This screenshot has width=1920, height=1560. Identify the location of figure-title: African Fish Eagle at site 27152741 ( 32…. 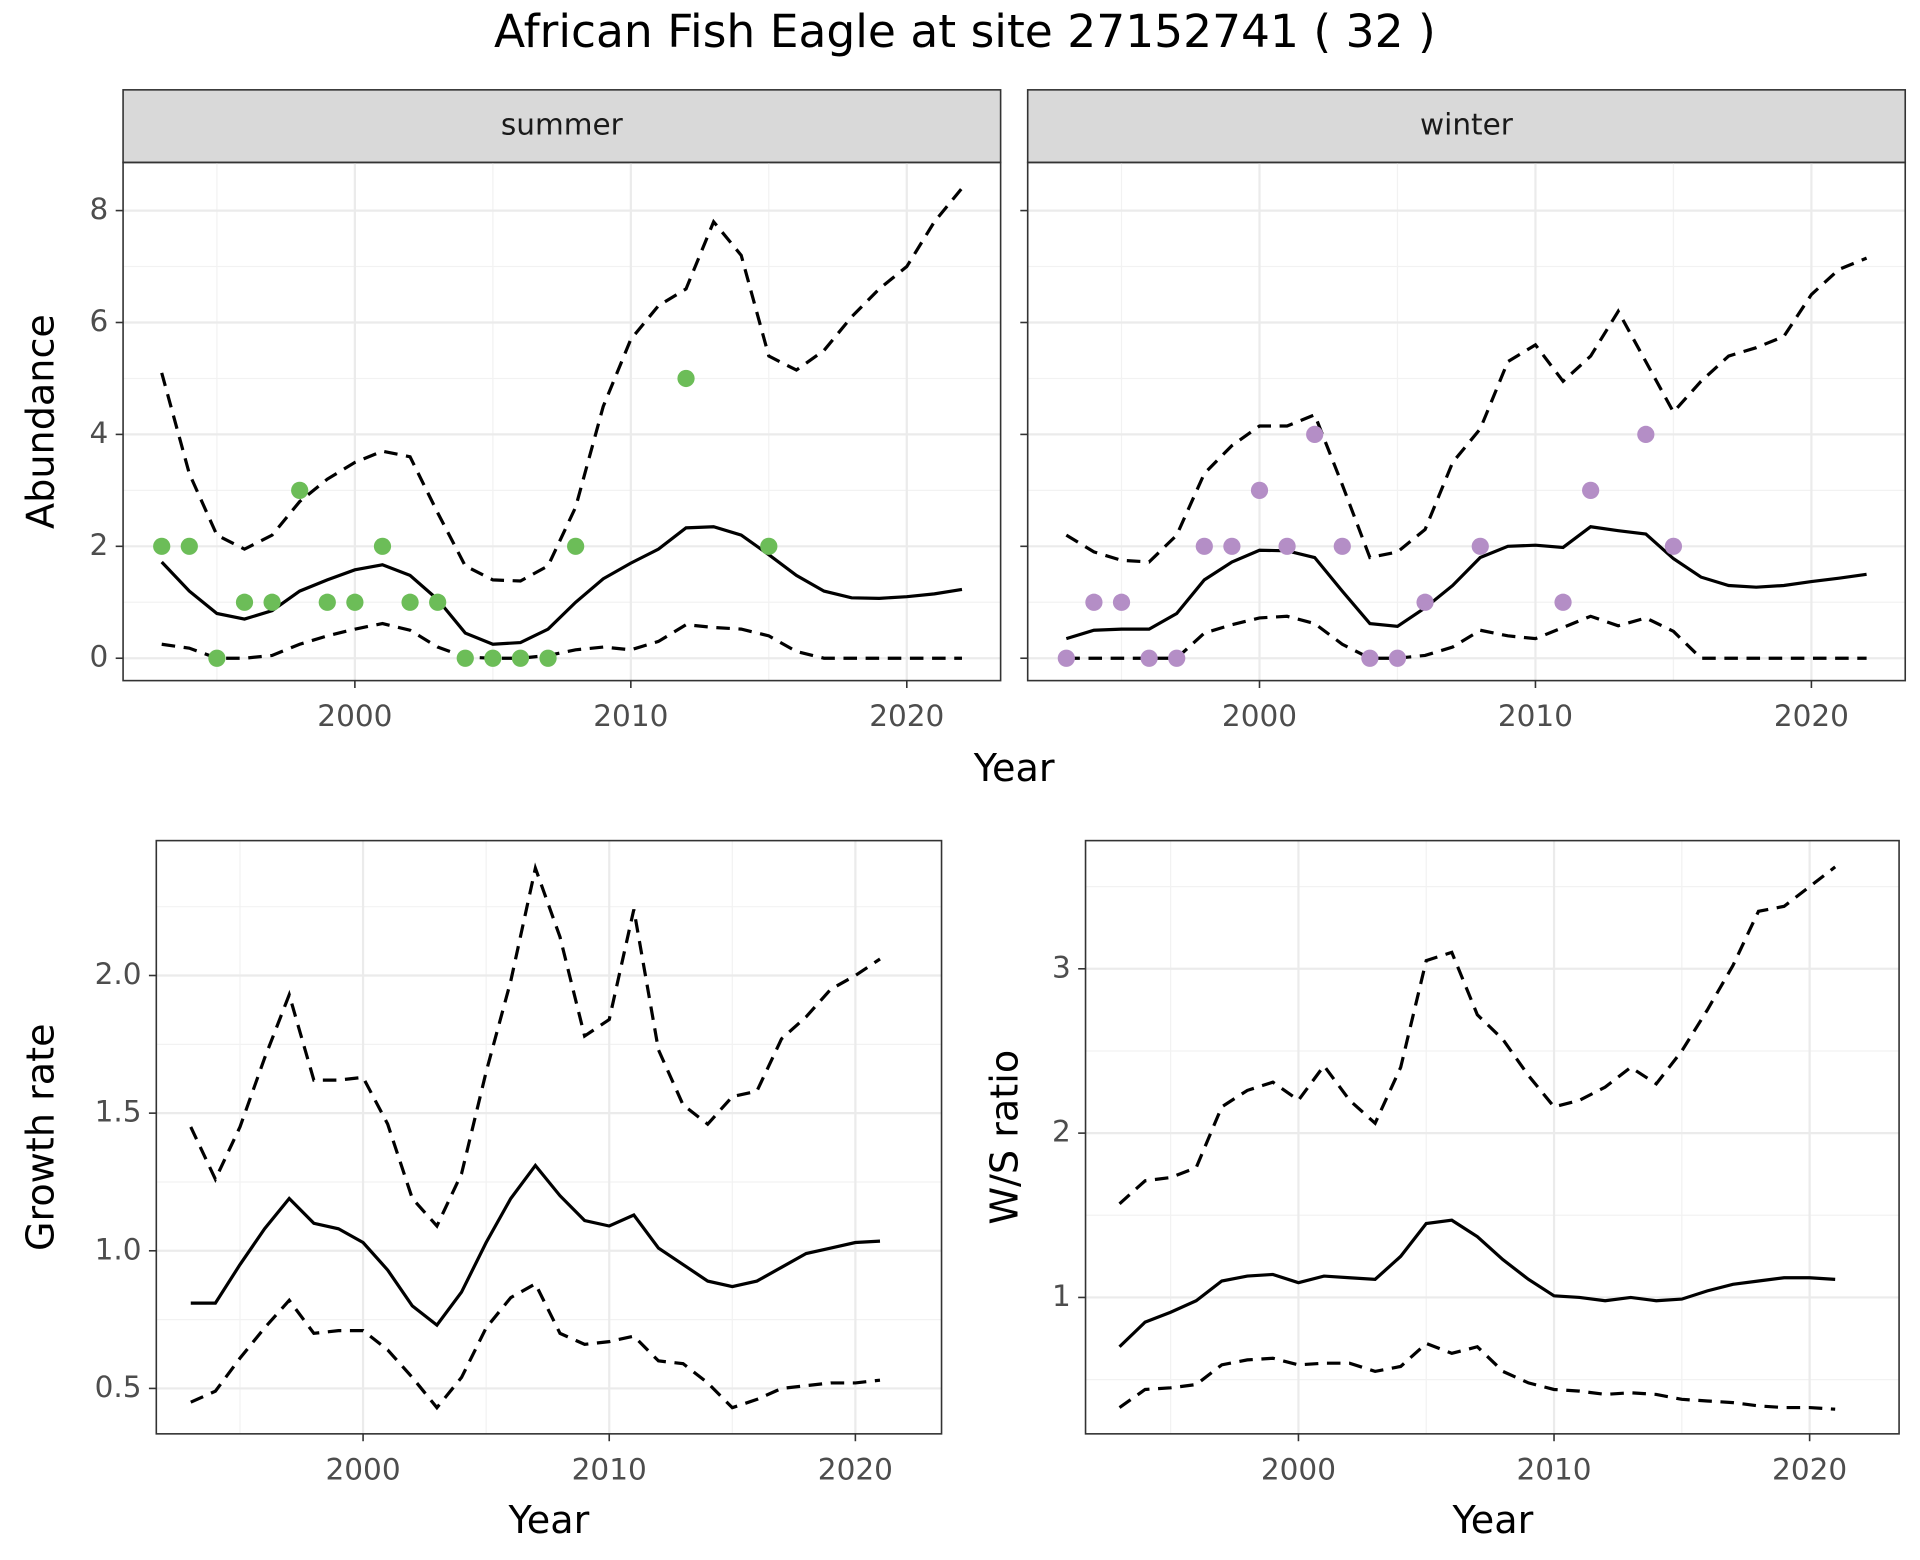
(965, 31).